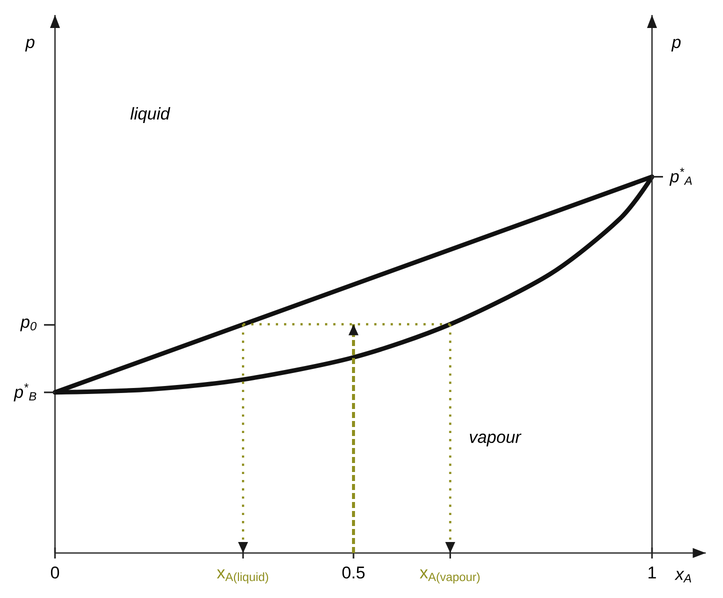  What do you see at coordinates (55, 572) in the screenshot?
I see `x-tick-label: 0` at bounding box center [55, 572].